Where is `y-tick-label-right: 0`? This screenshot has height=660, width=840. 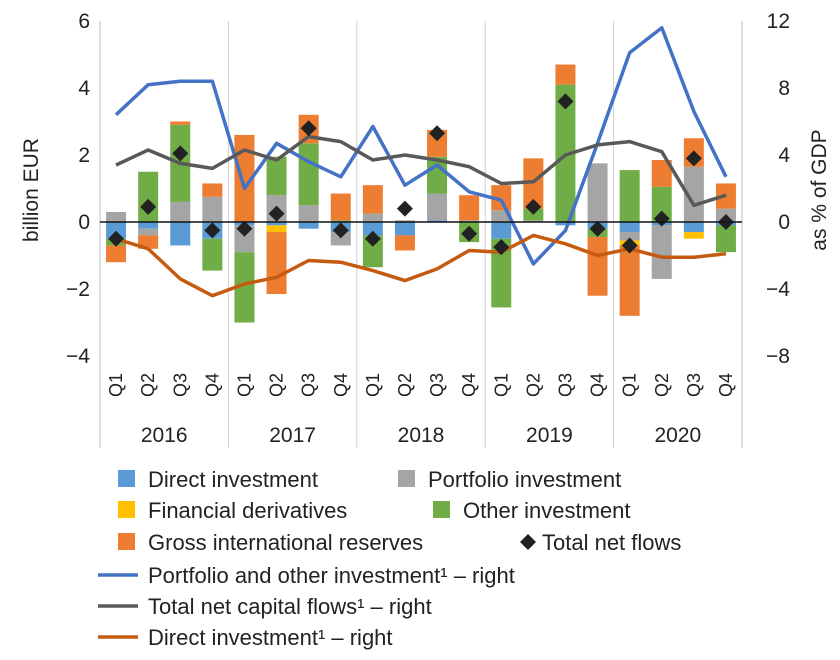
y-tick-label-right: 0 is located at coordinates (784, 222).